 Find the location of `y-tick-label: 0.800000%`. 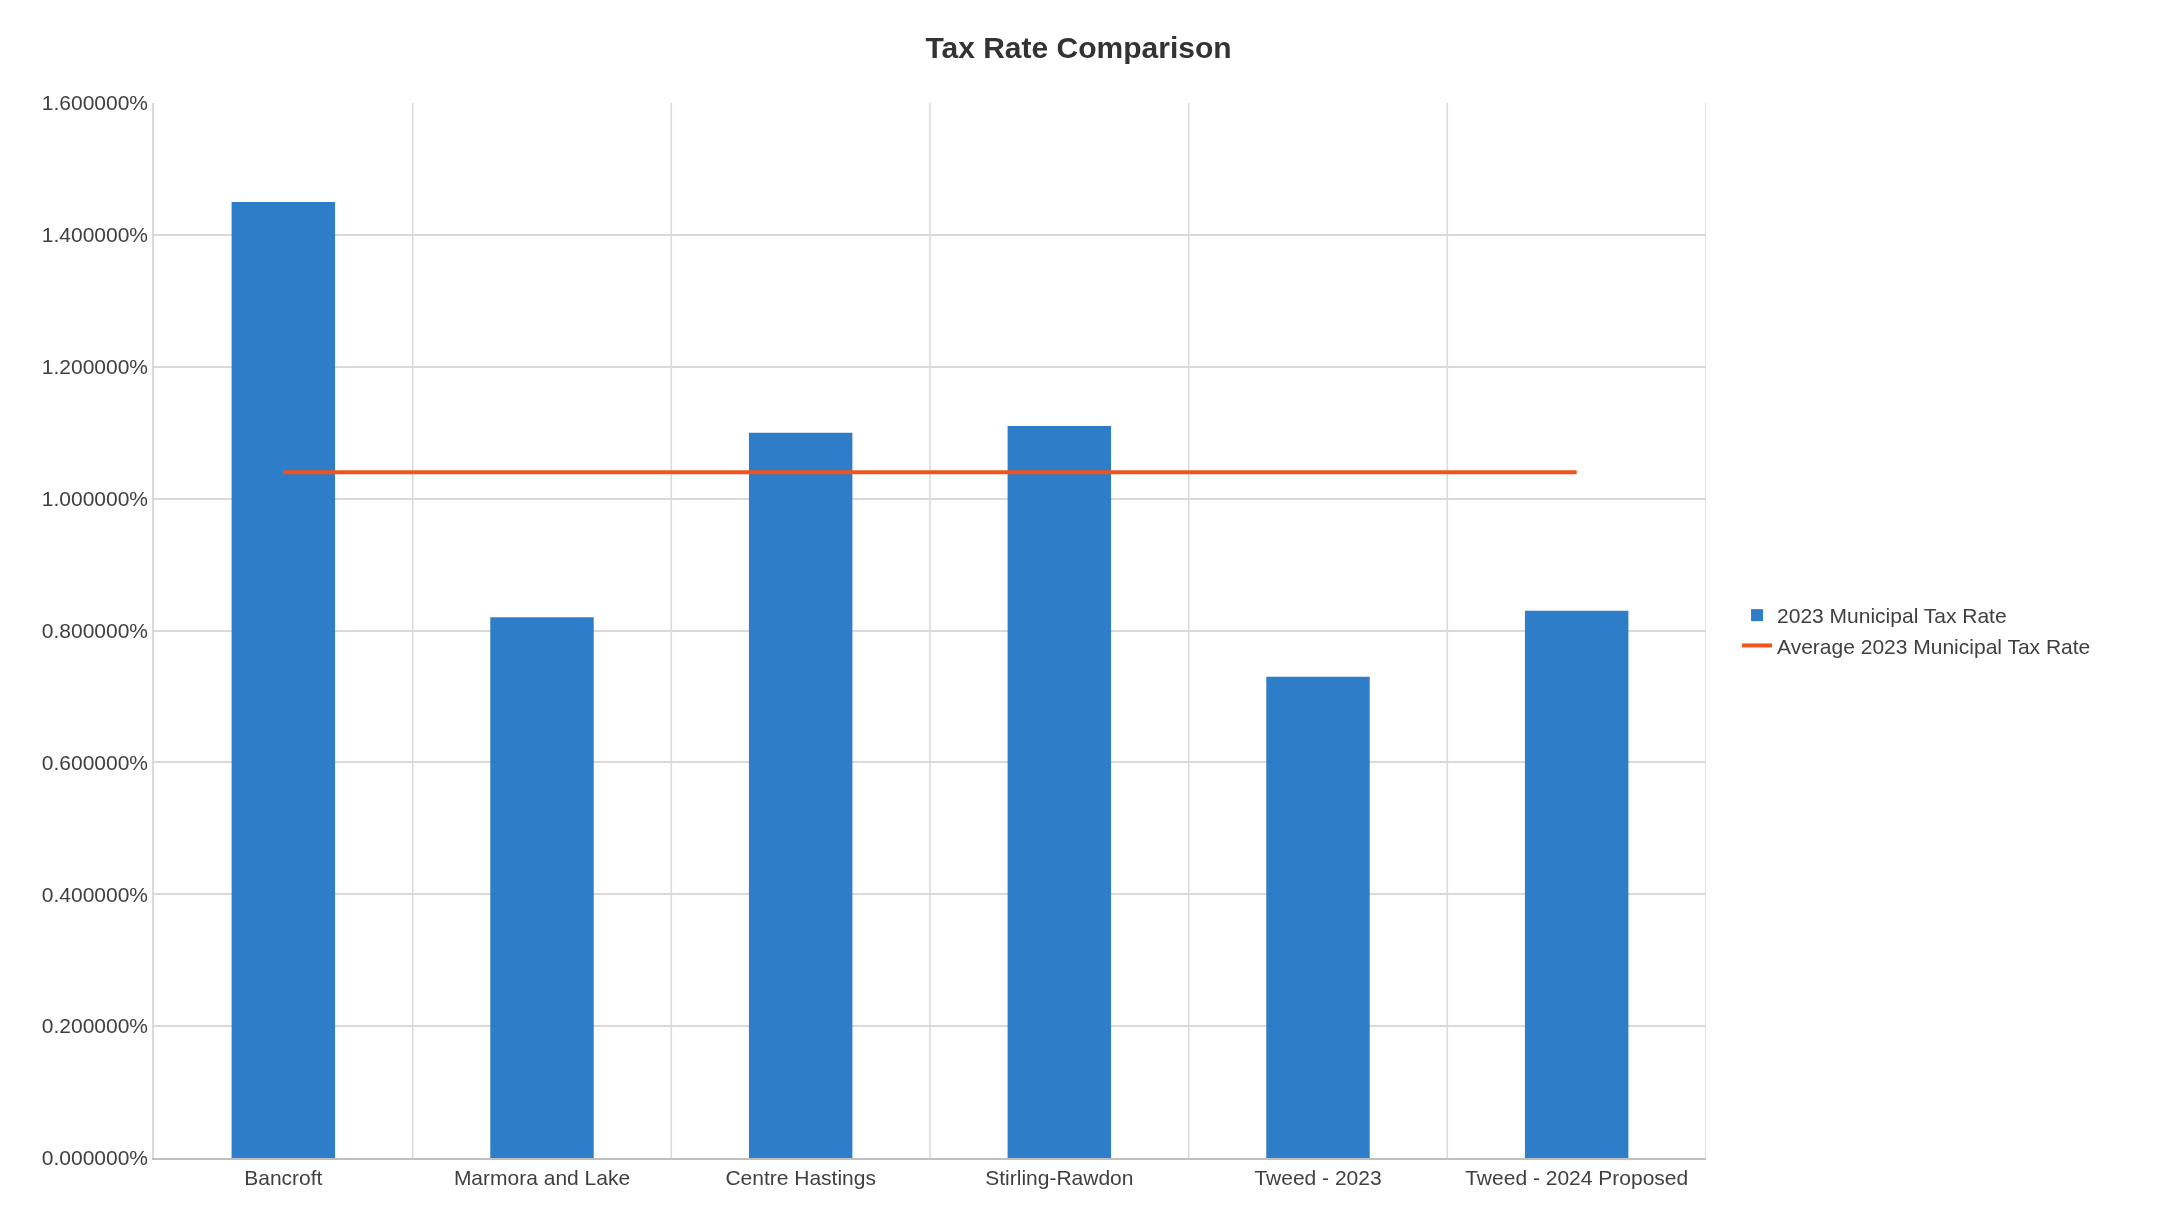

y-tick-label: 0.800000% is located at coordinates (95, 630).